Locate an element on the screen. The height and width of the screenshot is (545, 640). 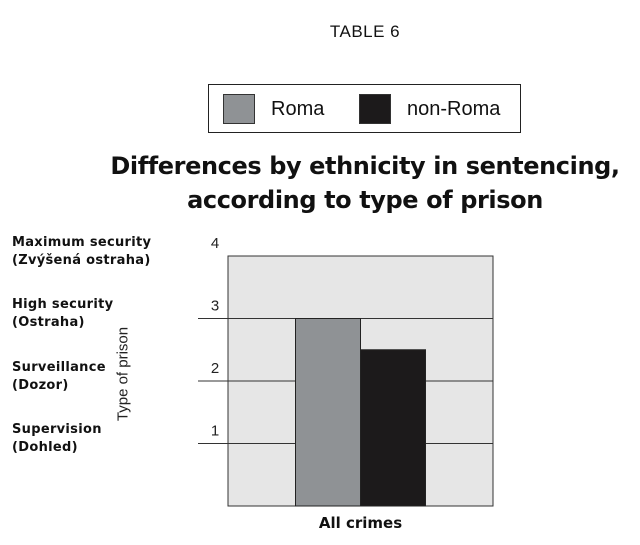
y-tick-label: 3 is located at coordinates (215, 306).